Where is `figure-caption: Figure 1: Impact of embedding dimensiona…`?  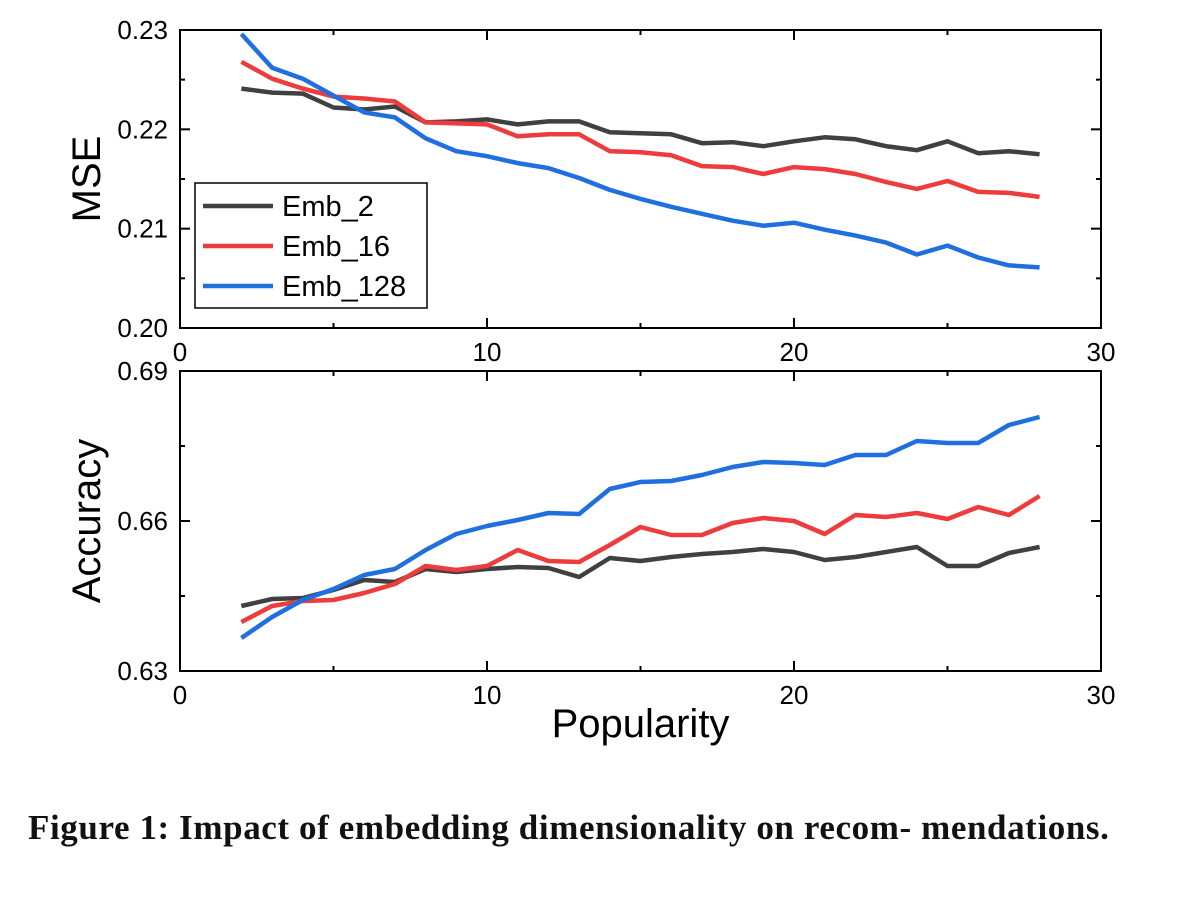 figure-caption: Figure 1: Impact of embedding dimensiona… is located at coordinates (569, 827).